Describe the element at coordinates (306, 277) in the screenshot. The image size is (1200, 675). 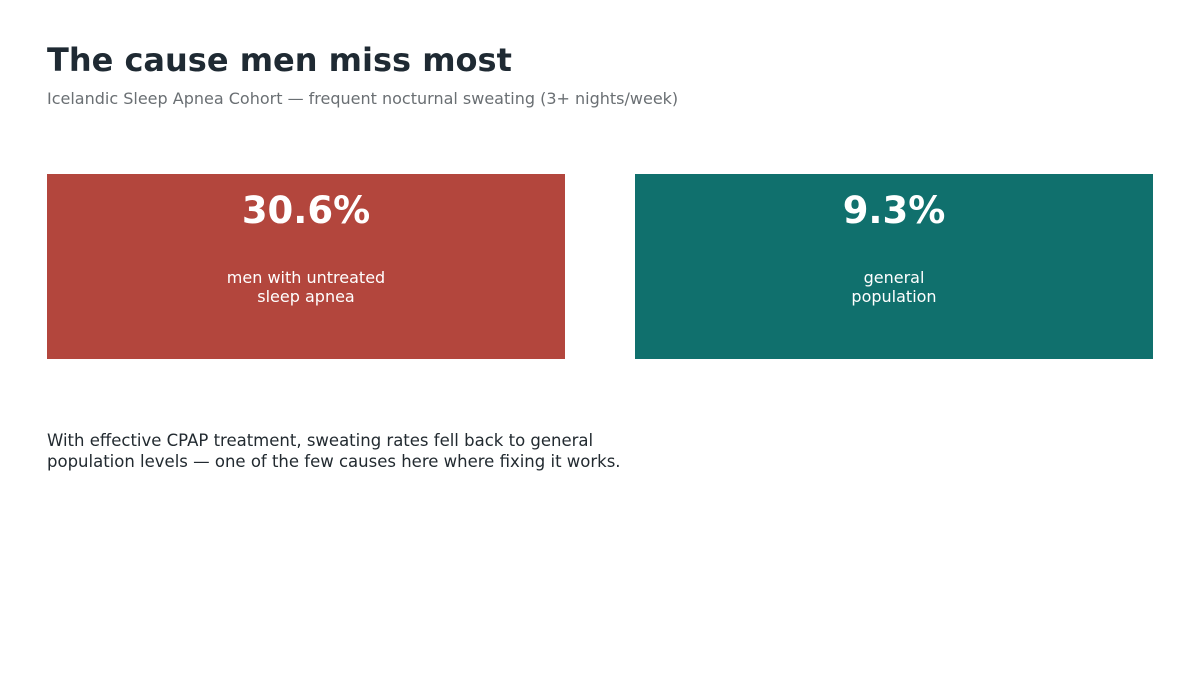
I see `stat-label-line: men with untreated` at that location.